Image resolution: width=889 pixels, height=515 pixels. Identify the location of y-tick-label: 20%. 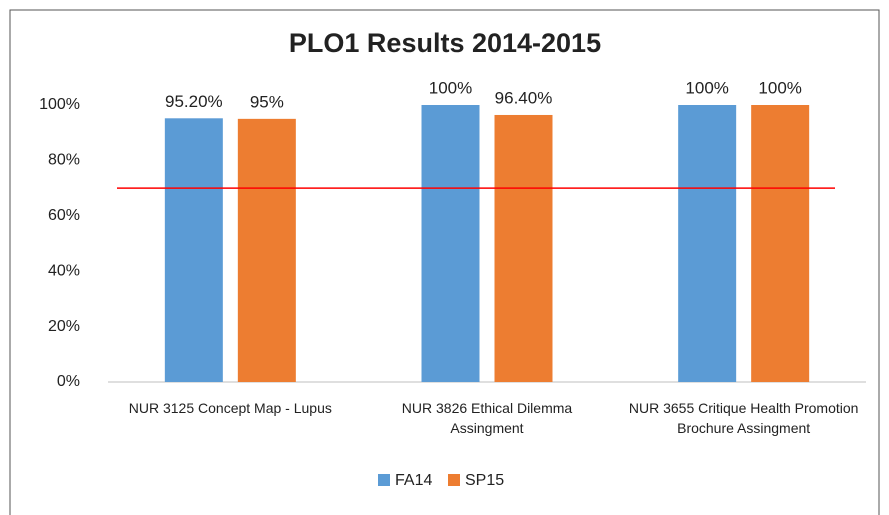
(64, 326).